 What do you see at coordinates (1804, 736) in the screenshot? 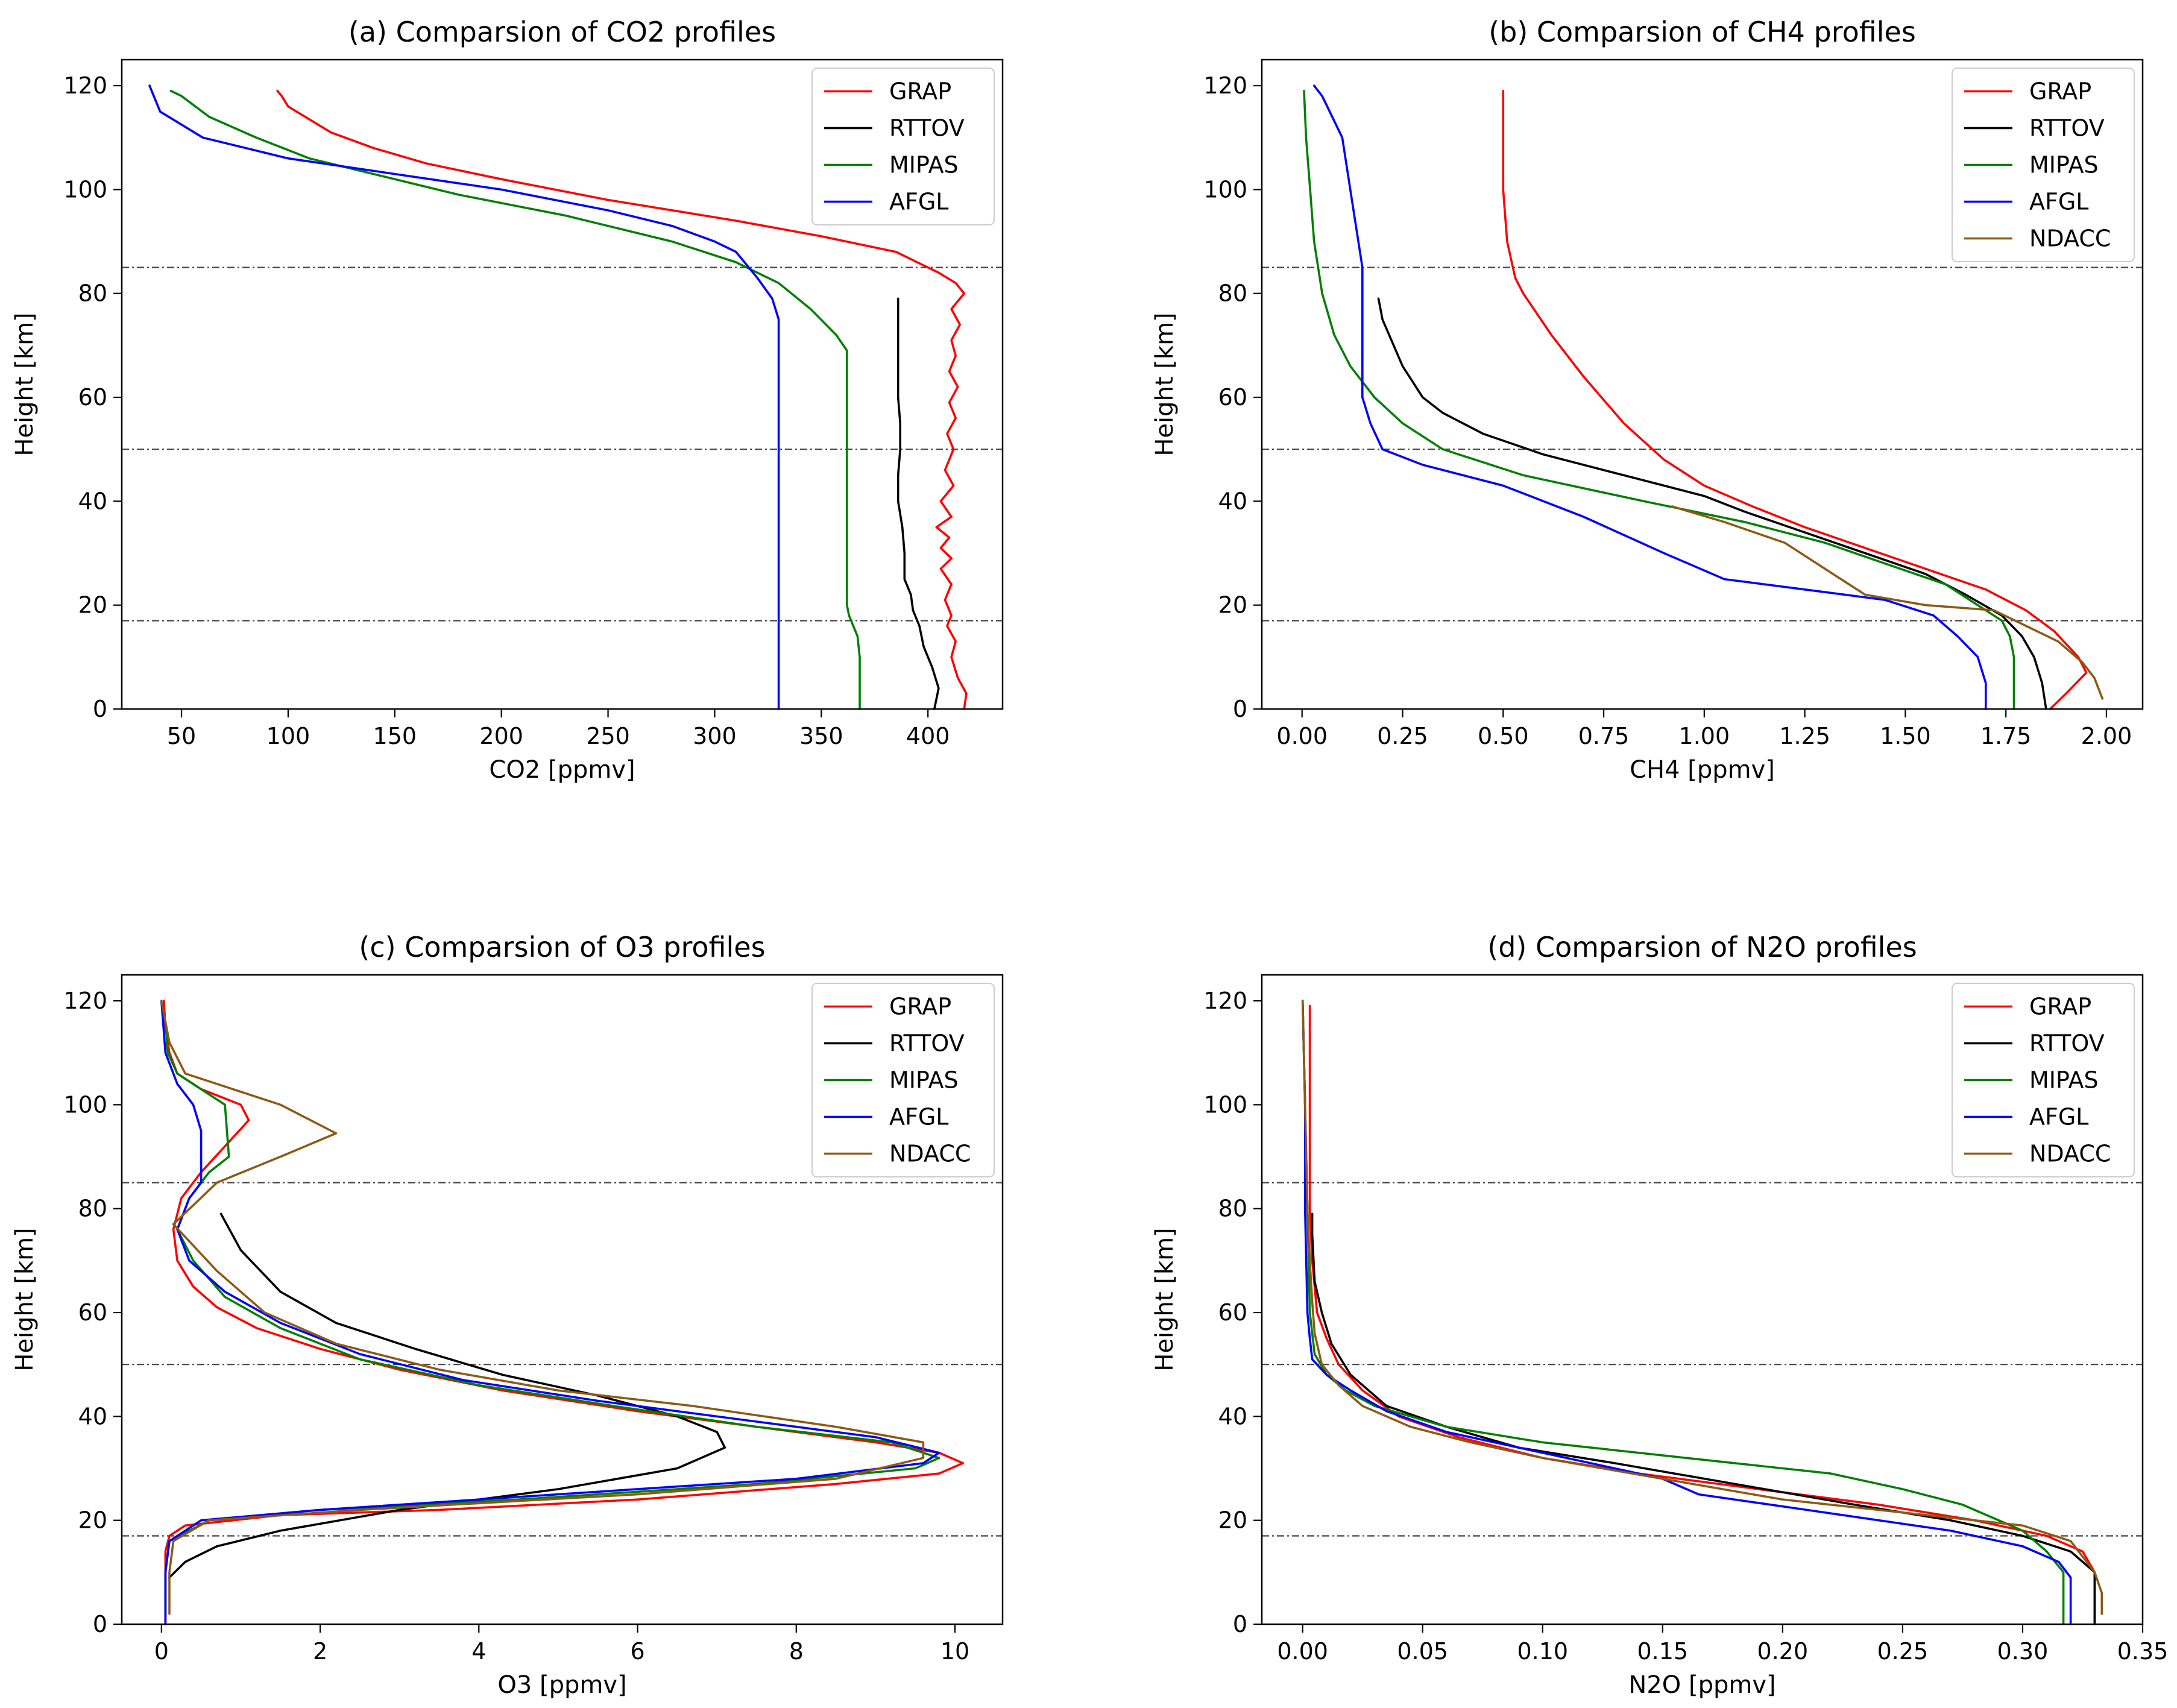
I see `x-tick-label: 1.25` at bounding box center [1804, 736].